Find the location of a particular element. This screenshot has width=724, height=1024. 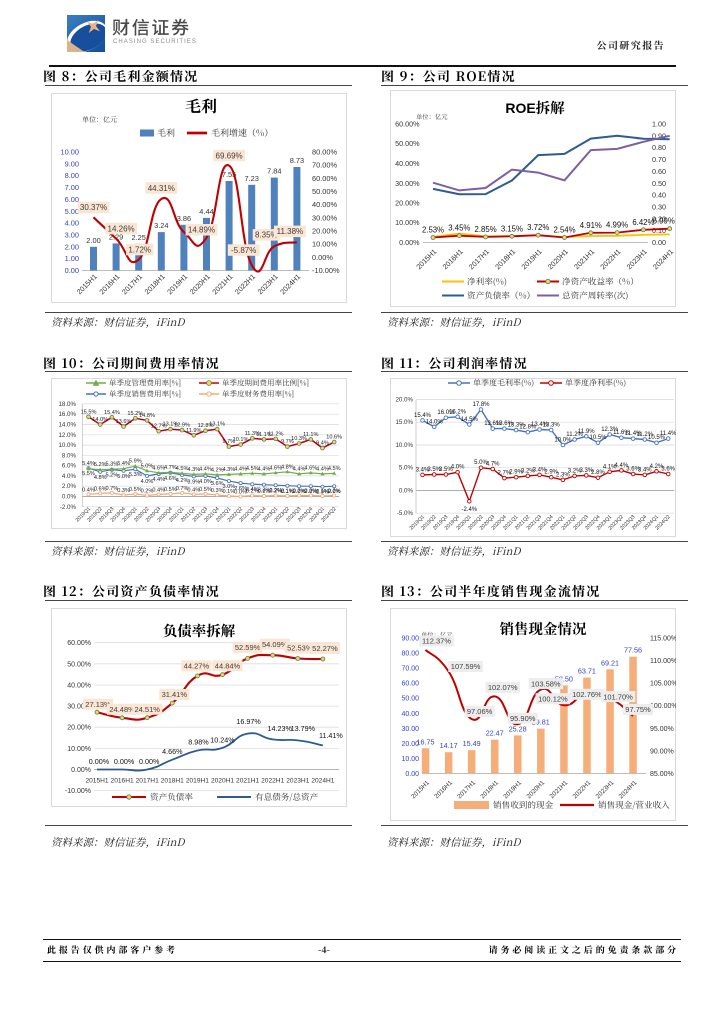

svg-text: 2019H1 is located at coordinates (197, 781).